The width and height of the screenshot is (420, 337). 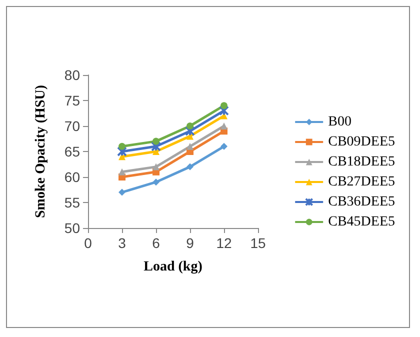 I want to click on y-tick-label: 75, so click(x=72, y=100).